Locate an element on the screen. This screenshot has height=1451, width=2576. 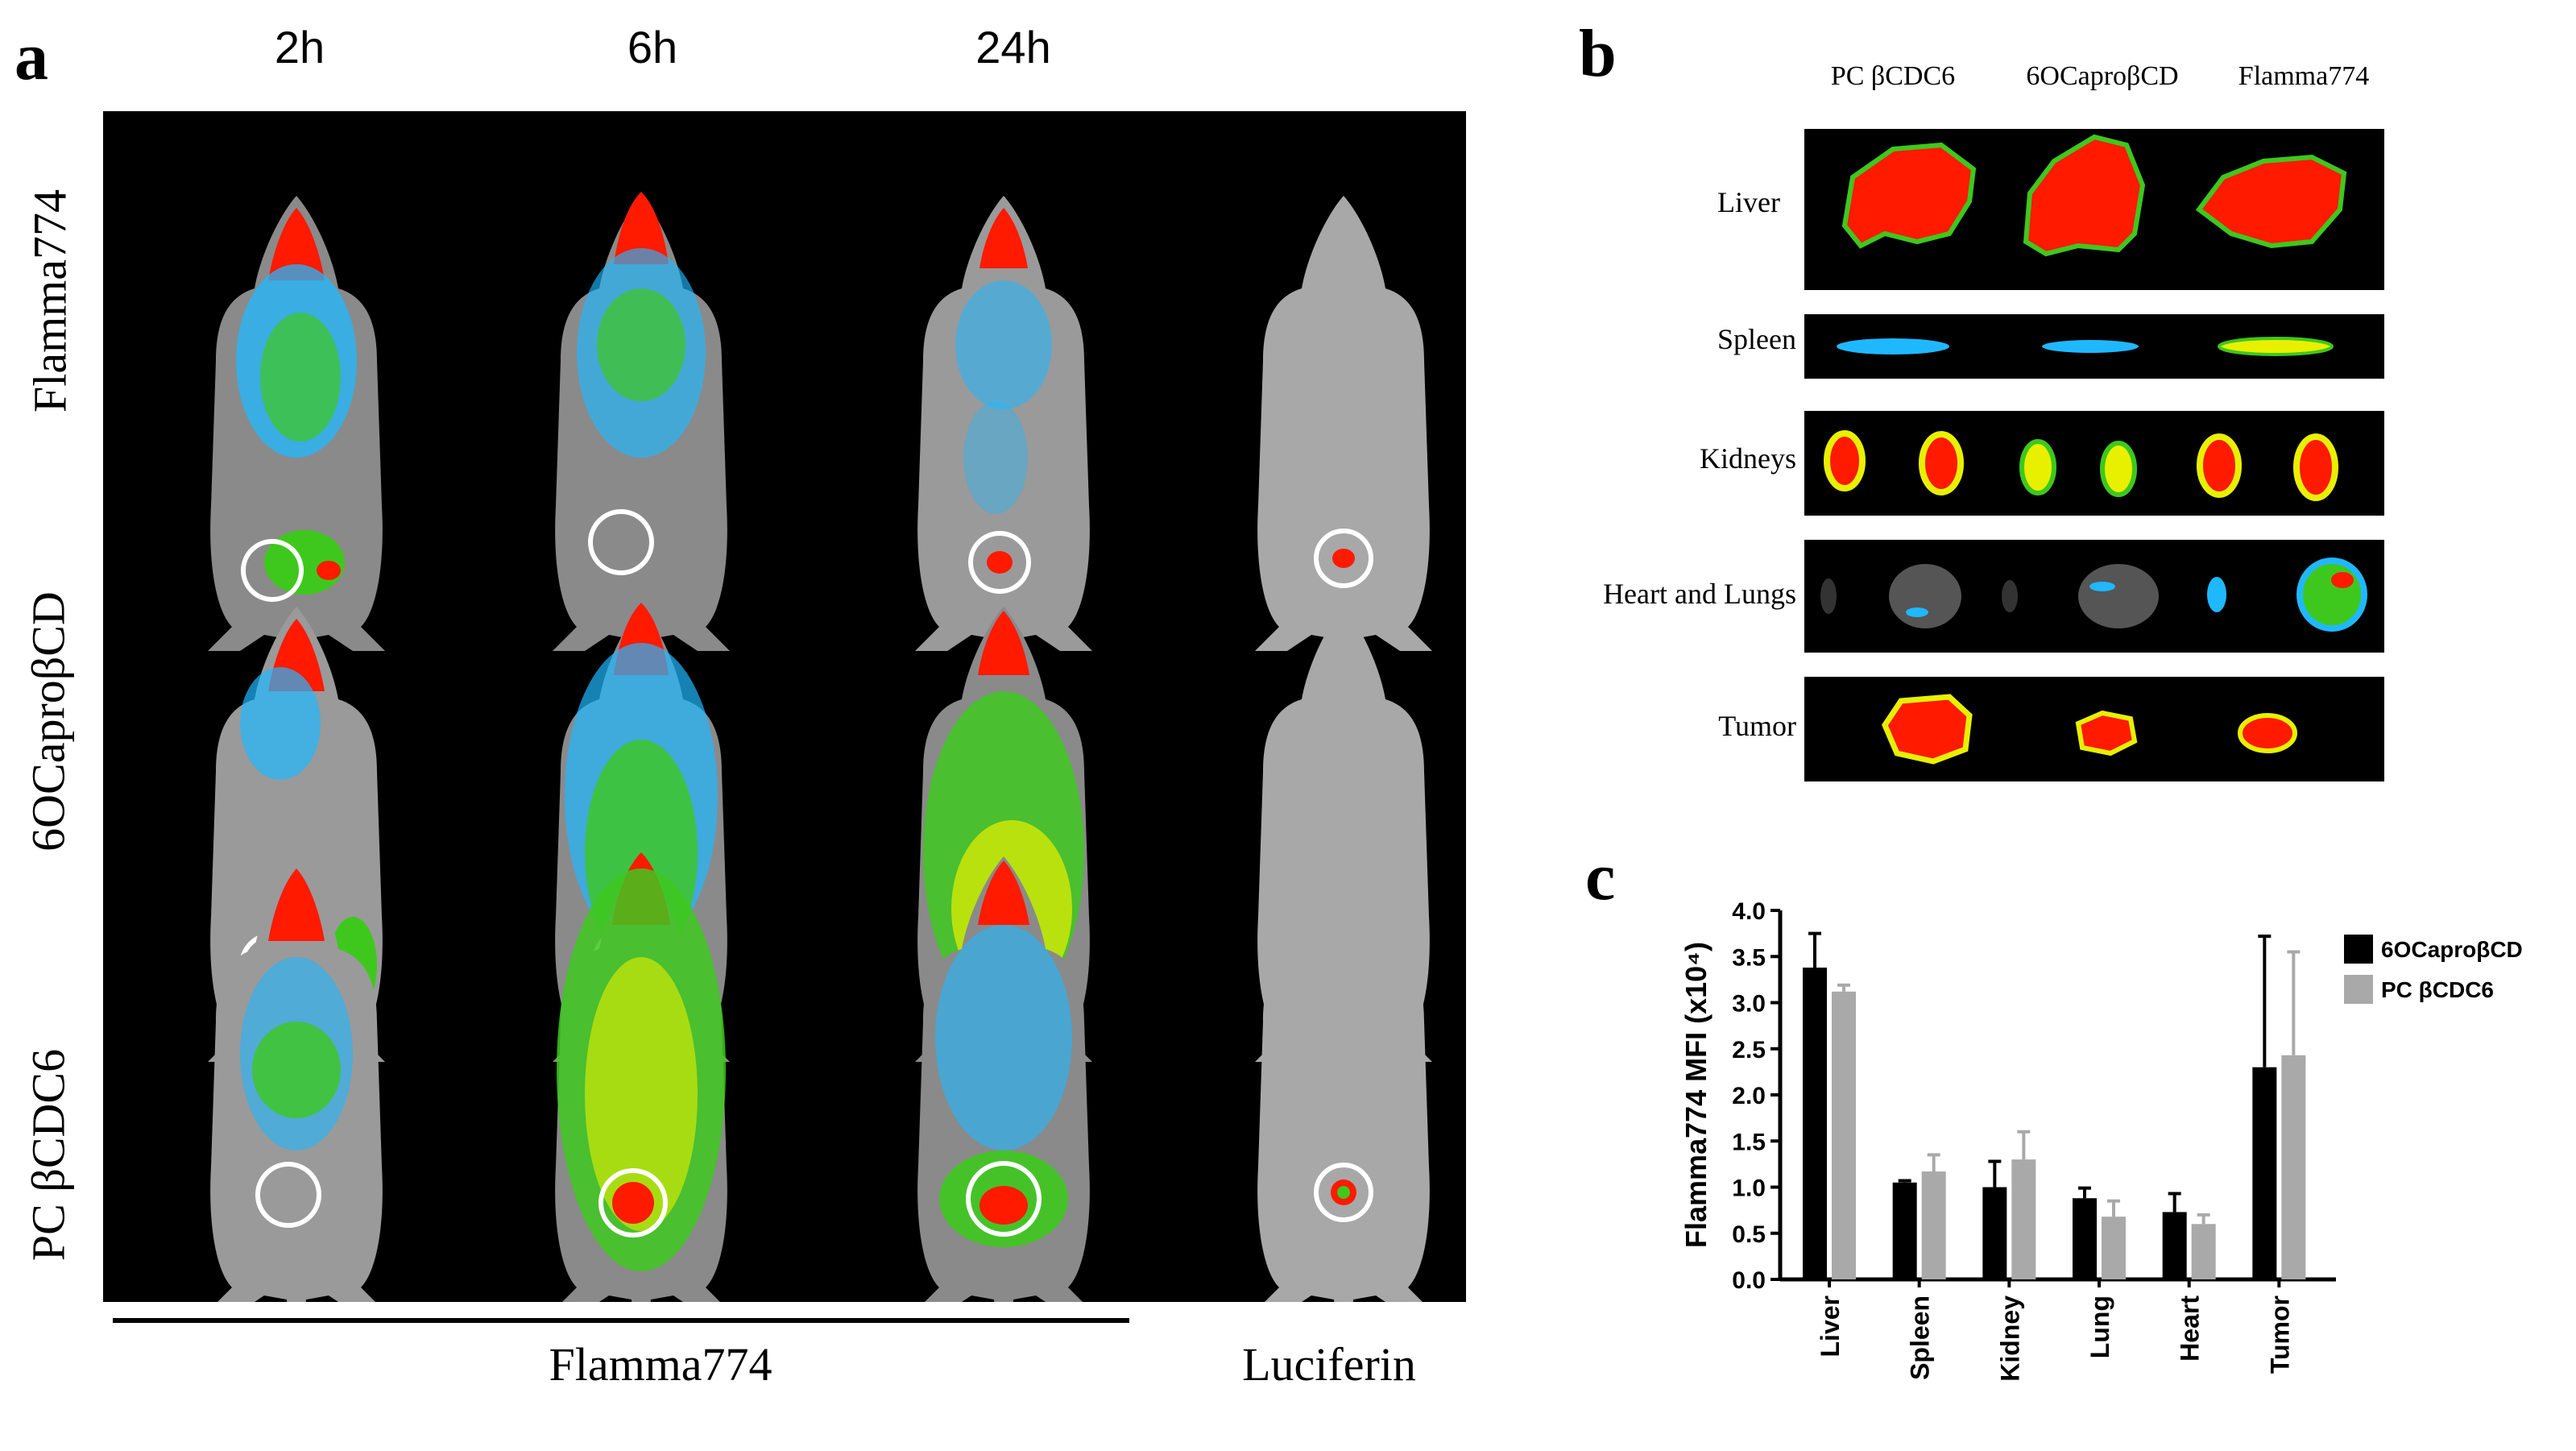
x-tick-label-heart: Heart is located at coordinates (2190, 1329).